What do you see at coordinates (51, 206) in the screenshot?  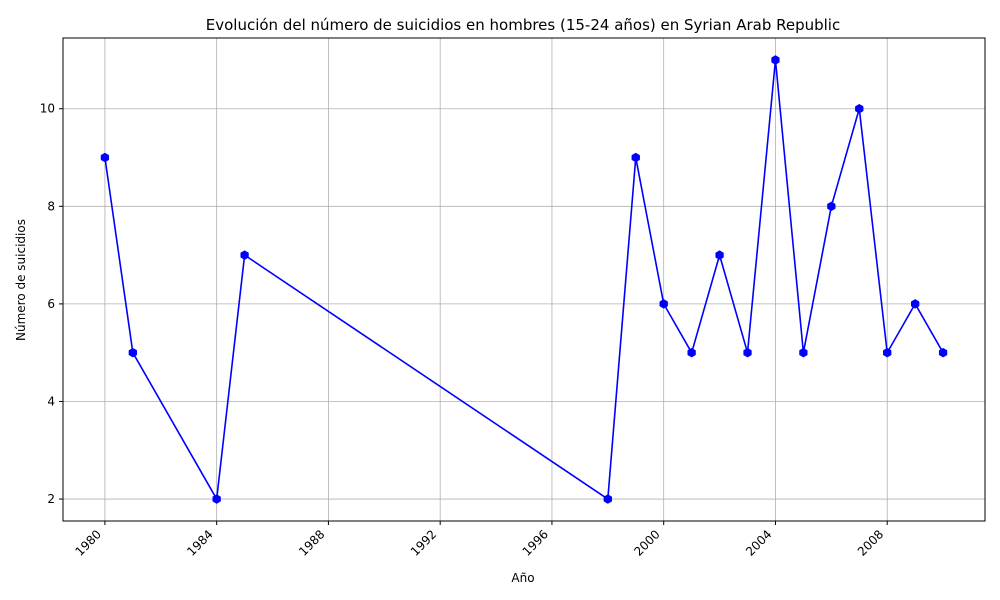 I see `y-tick-label: 8` at bounding box center [51, 206].